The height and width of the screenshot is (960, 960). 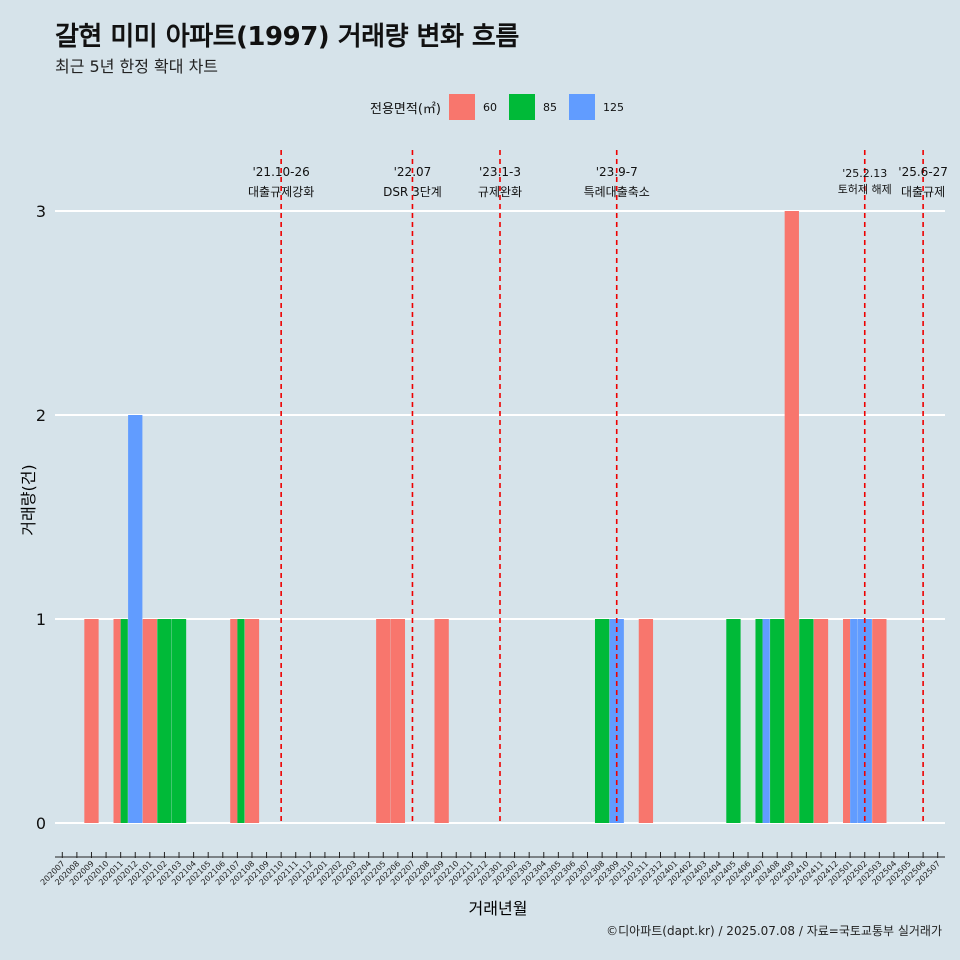 I want to click on event-label-2: 규제완화, so click(x=500, y=192).